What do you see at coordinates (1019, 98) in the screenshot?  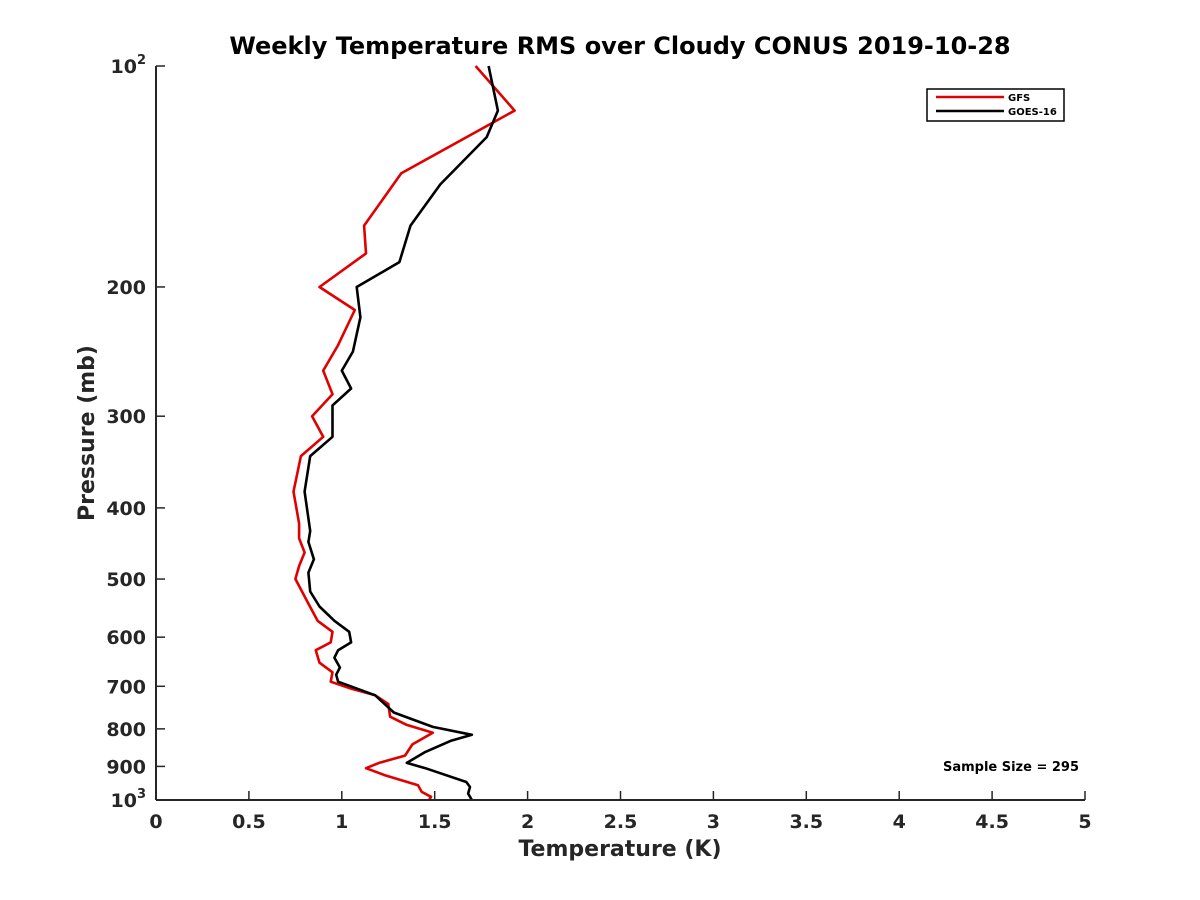 I see `legend-label-gfs: GFS` at bounding box center [1019, 98].